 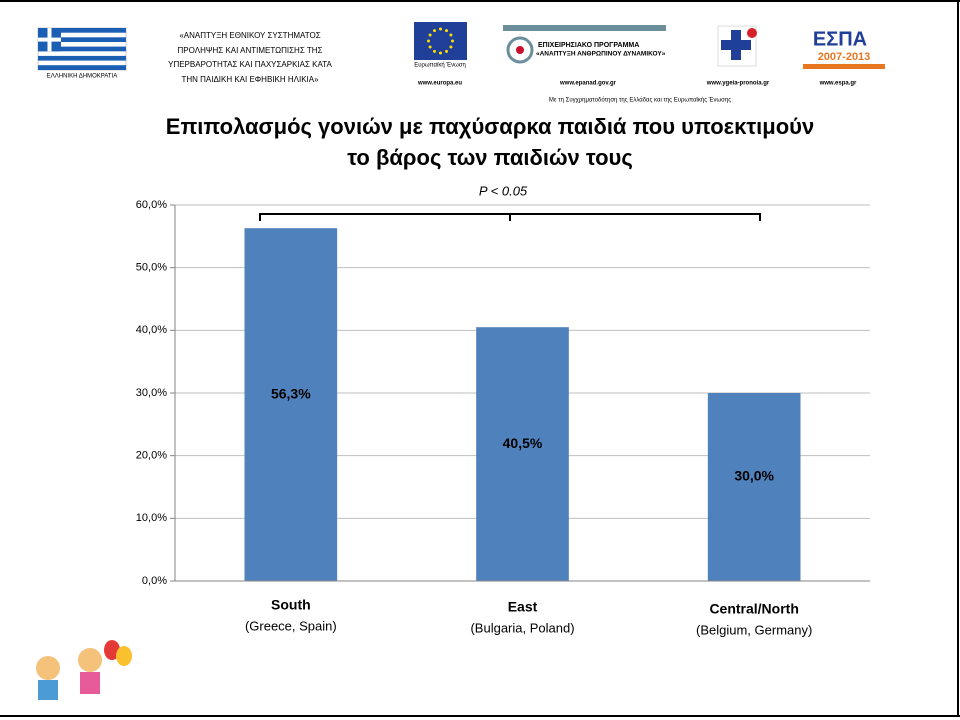 What do you see at coordinates (523, 443) in the screenshot?
I see `value-label: 40,5%` at bounding box center [523, 443].